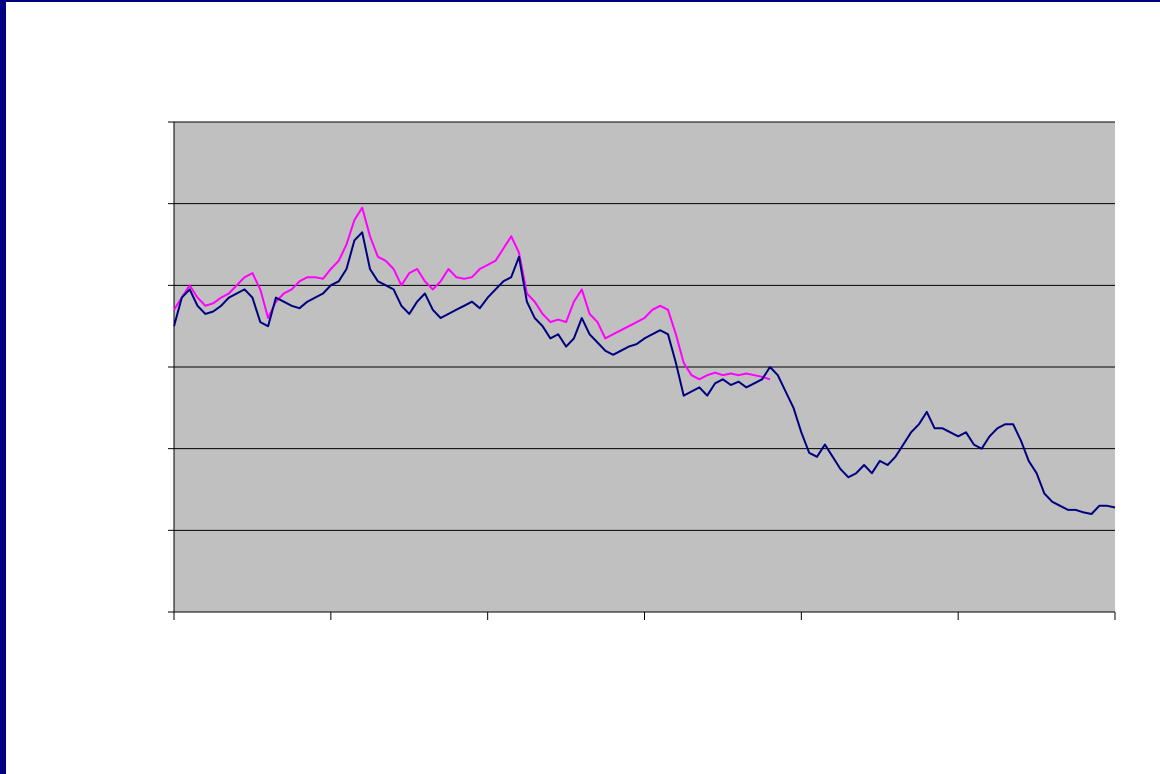 The width and height of the screenshot is (1160, 774). What do you see at coordinates (580, 1) in the screenshot?
I see `frame-top-border` at bounding box center [580, 1].